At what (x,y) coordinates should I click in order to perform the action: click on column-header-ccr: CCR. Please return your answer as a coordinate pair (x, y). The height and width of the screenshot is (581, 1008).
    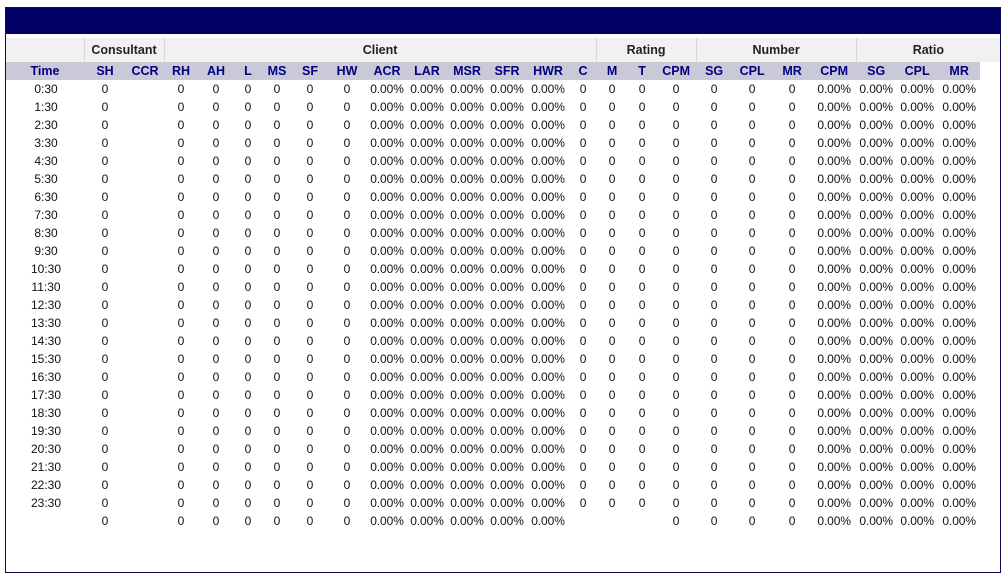
    Looking at the image, I should click on (145, 71).